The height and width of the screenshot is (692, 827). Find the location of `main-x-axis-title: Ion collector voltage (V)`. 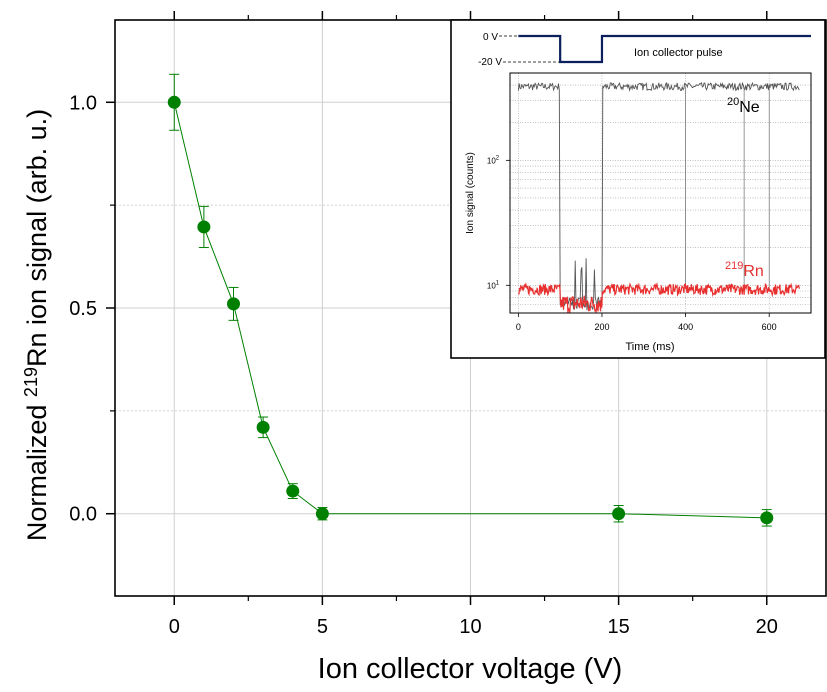

main-x-axis-title: Ion collector voltage (V) is located at coordinates (470, 669).